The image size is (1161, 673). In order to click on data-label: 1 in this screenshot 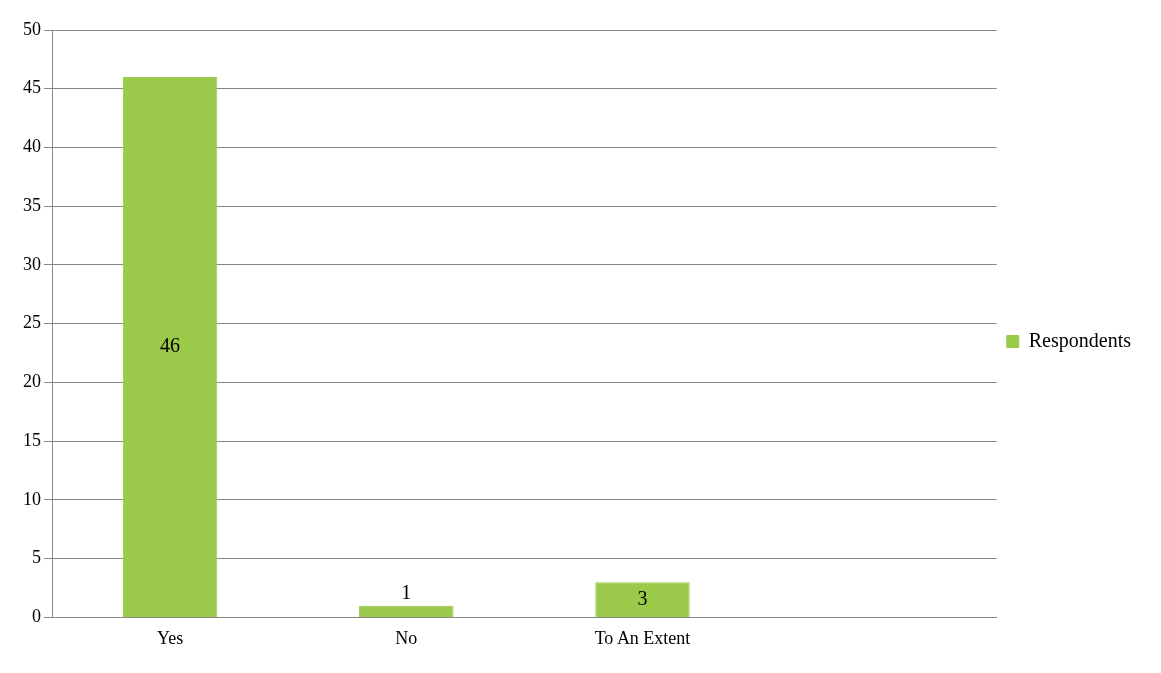, I will do `click(406, 591)`.